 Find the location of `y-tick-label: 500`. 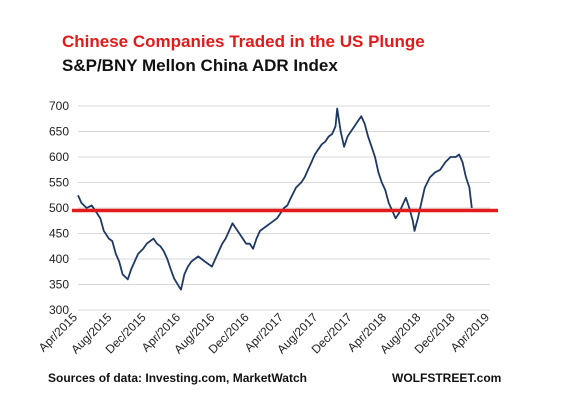

y-tick-label: 500 is located at coordinates (59, 208).